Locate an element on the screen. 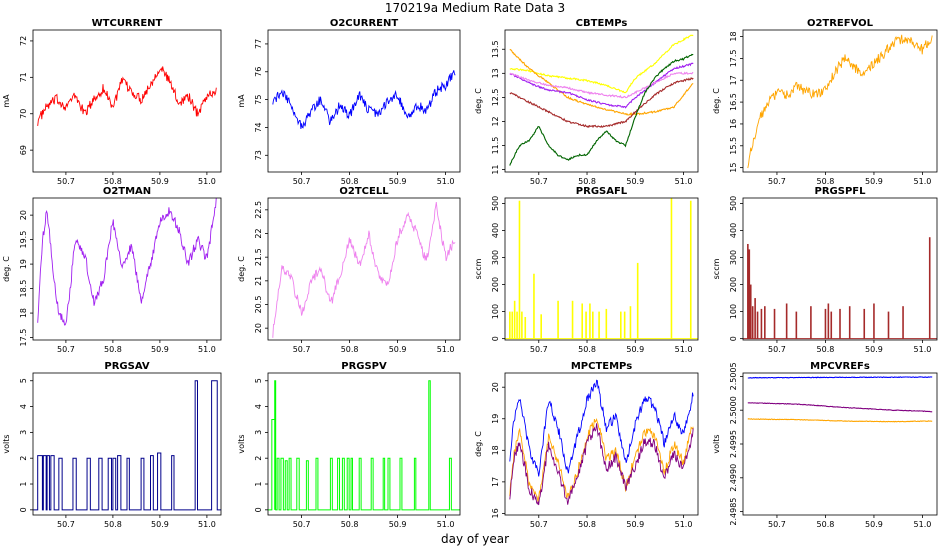  panel-title: MPCVREFs is located at coordinates (840, 366).